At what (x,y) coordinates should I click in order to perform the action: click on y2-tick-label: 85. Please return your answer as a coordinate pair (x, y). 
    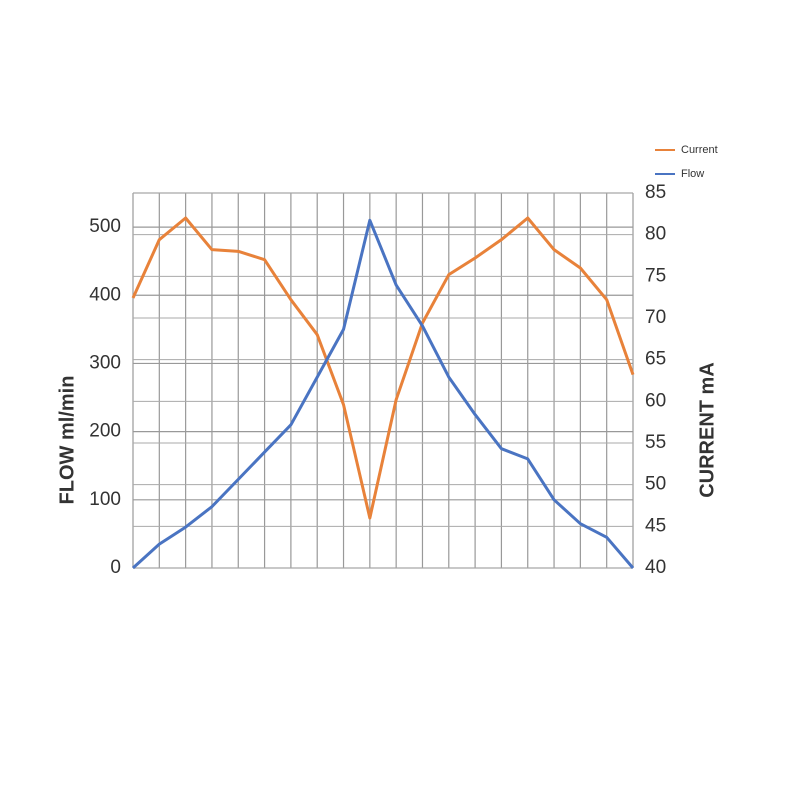
    Looking at the image, I should click on (655, 192).